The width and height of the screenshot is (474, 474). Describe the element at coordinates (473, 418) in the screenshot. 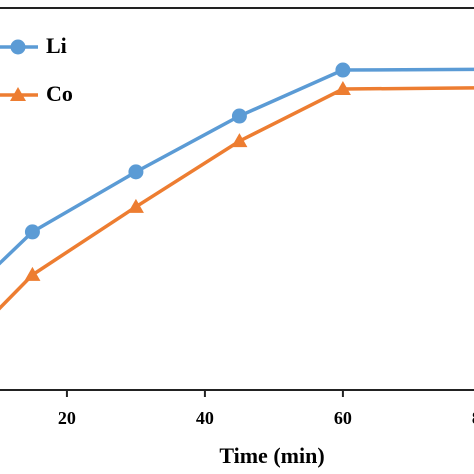

I see `x-tick-label: 80` at that location.